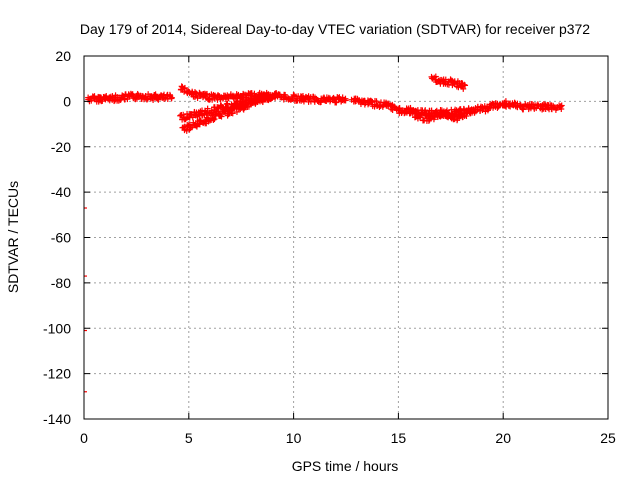 The height and width of the screenshot is (480, 640). I want to click on x-tick-label: 0, so click(84, 438).